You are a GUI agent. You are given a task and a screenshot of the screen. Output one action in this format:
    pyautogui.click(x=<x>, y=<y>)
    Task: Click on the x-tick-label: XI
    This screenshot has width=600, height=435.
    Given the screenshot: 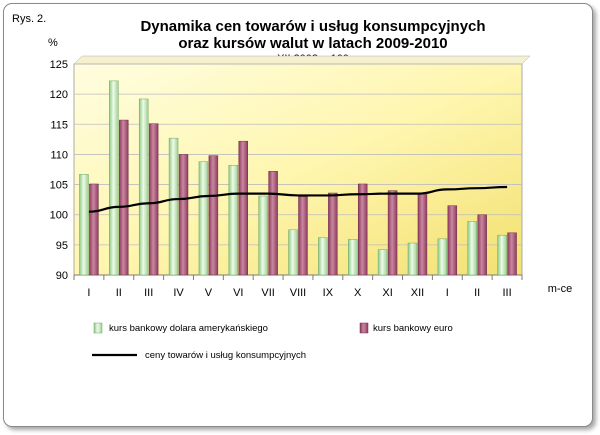 What is the action you would take?
    pyautogui.click(x=387, y=293)
    